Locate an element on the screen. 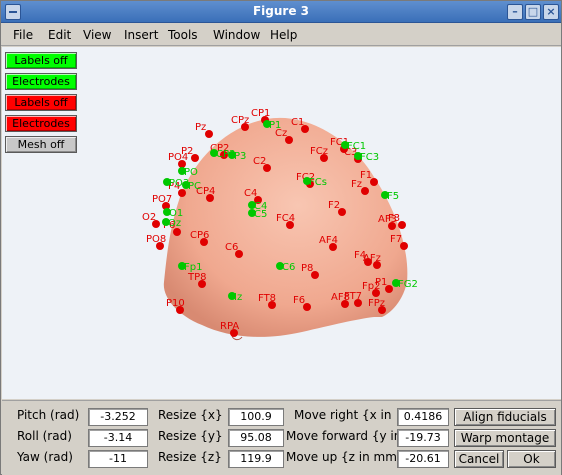  move-up-input: -20.61 is located at coordinates (423, 459).